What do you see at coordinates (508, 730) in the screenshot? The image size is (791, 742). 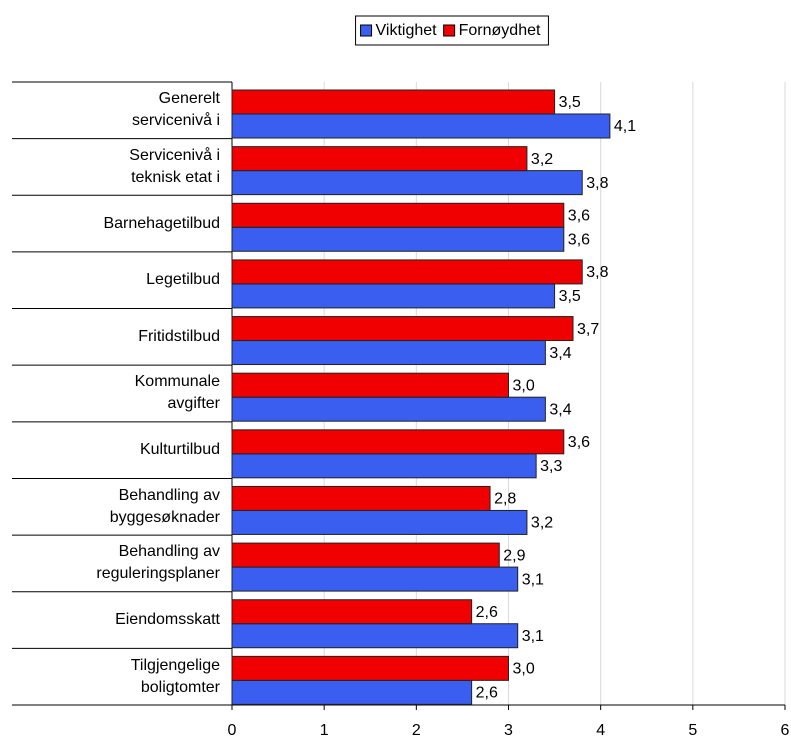 I see `x-tick-label: 3` at bounding box center [508, 730].